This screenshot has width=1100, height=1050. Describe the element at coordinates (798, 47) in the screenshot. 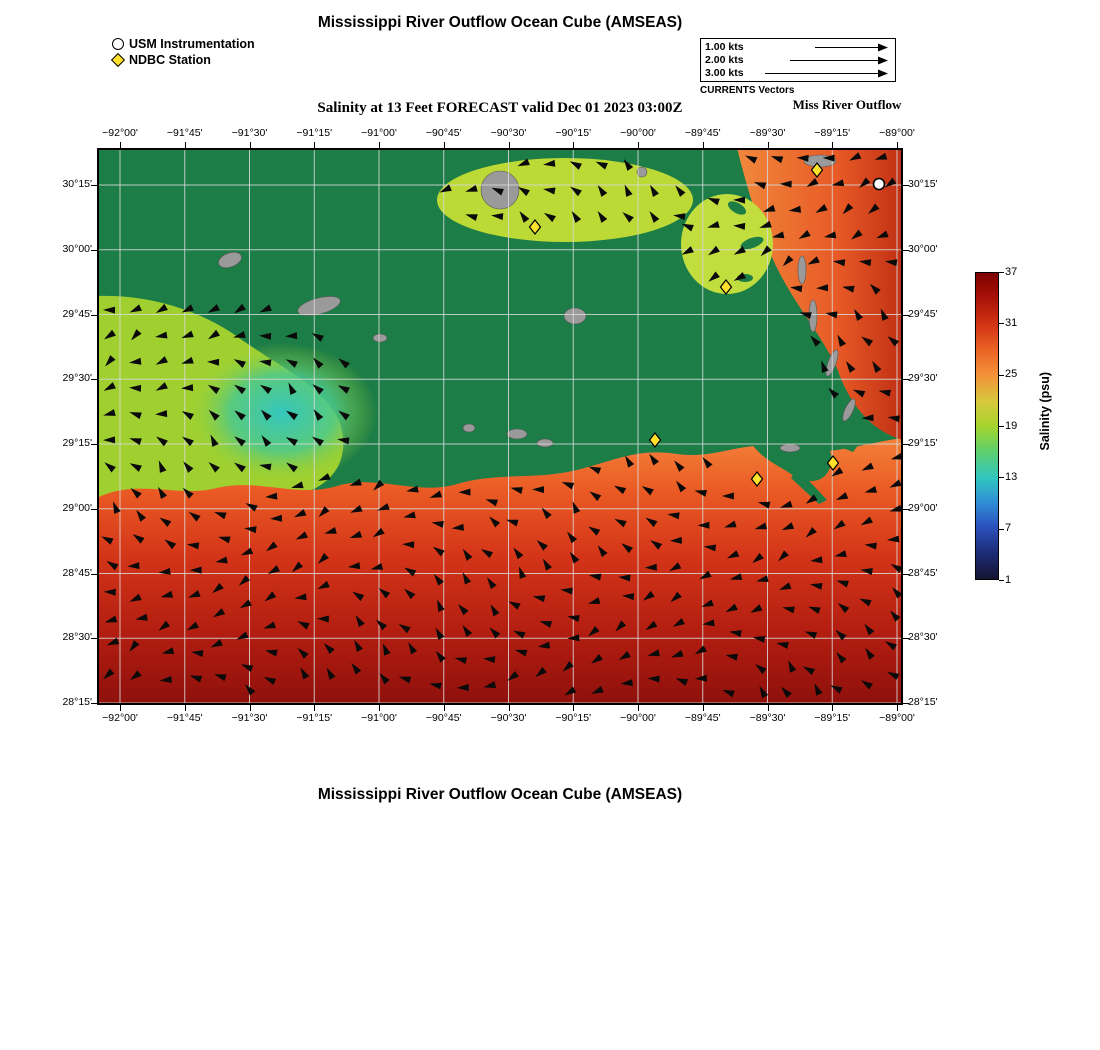

I see `currents-legend-row: 1.00 kts` at that location.